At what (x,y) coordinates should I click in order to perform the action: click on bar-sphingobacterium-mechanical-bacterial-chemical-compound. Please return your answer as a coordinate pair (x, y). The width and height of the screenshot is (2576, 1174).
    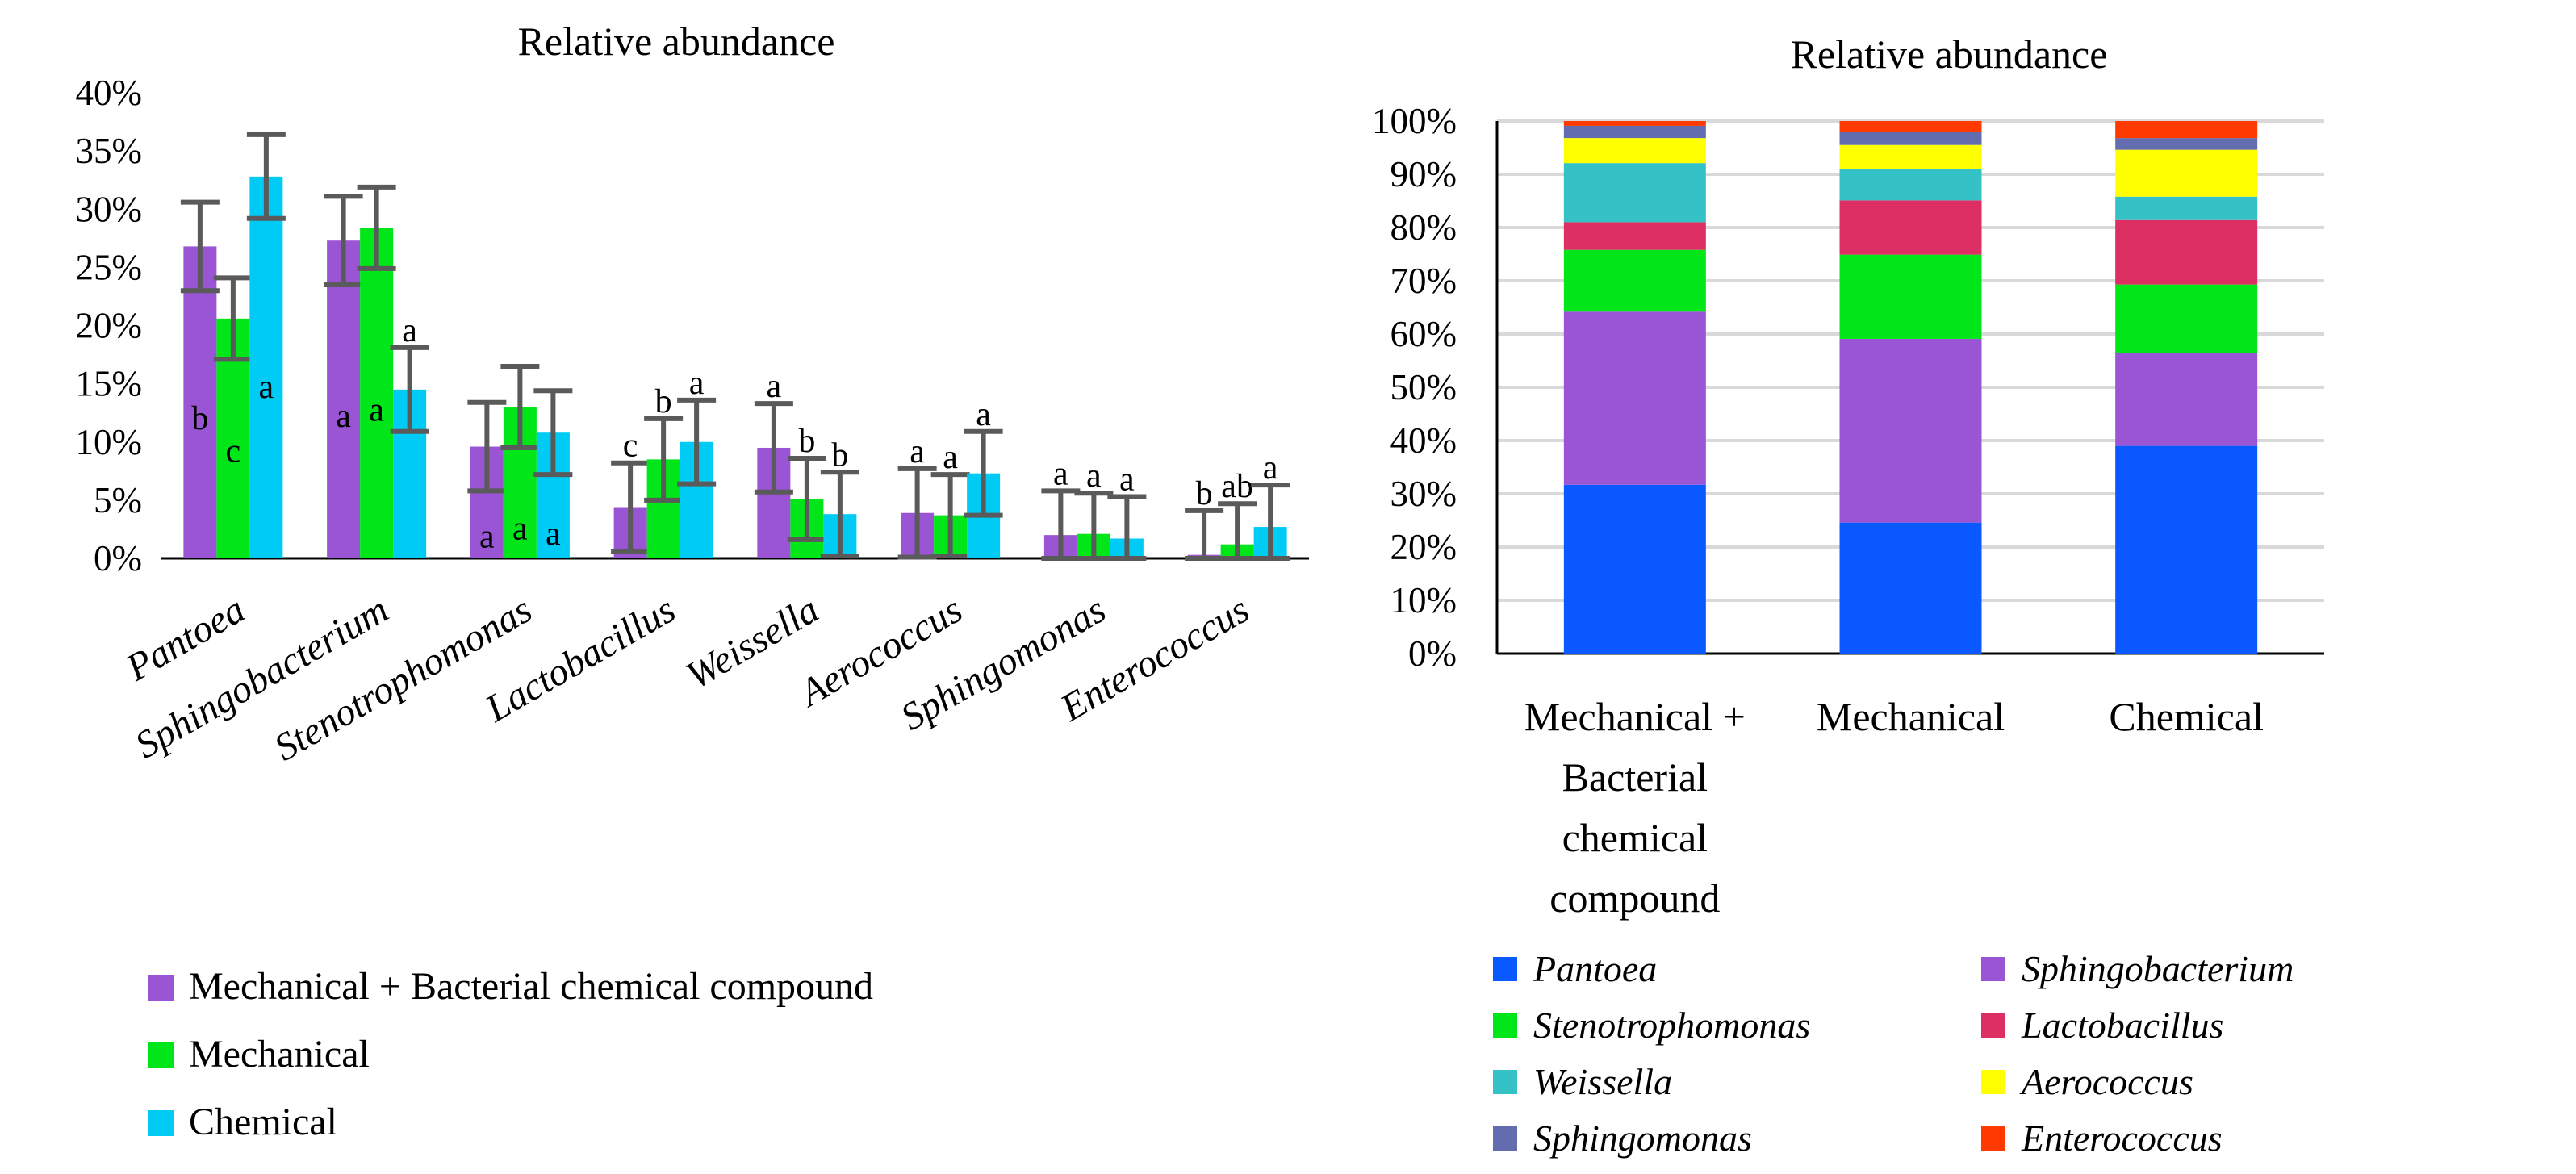
    Looking at the image, I should click on (344, 399).